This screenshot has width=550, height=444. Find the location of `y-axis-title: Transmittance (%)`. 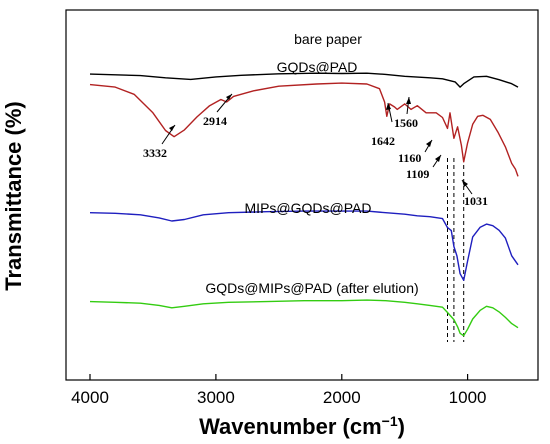

y-axis-title: Transmittance (%) is located at coordinates (13, 196).